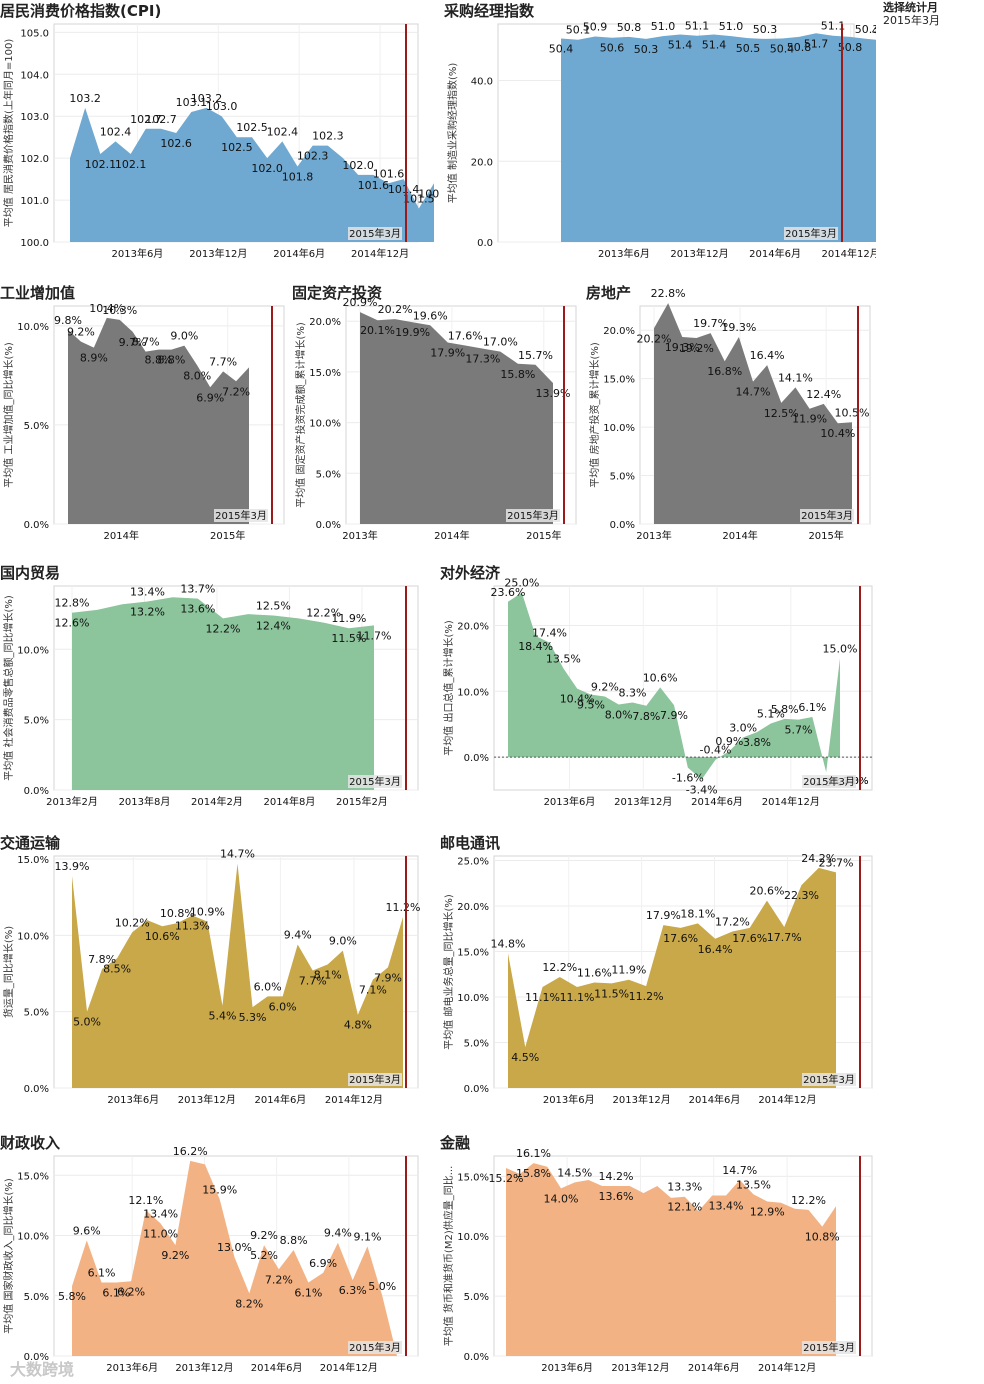 This screenshot has height=1384, width=984. What do you see at coordinates (616, 1196) in the screenshot?
I see `data-label: 13.6%` at bounding box center [616, 1196].